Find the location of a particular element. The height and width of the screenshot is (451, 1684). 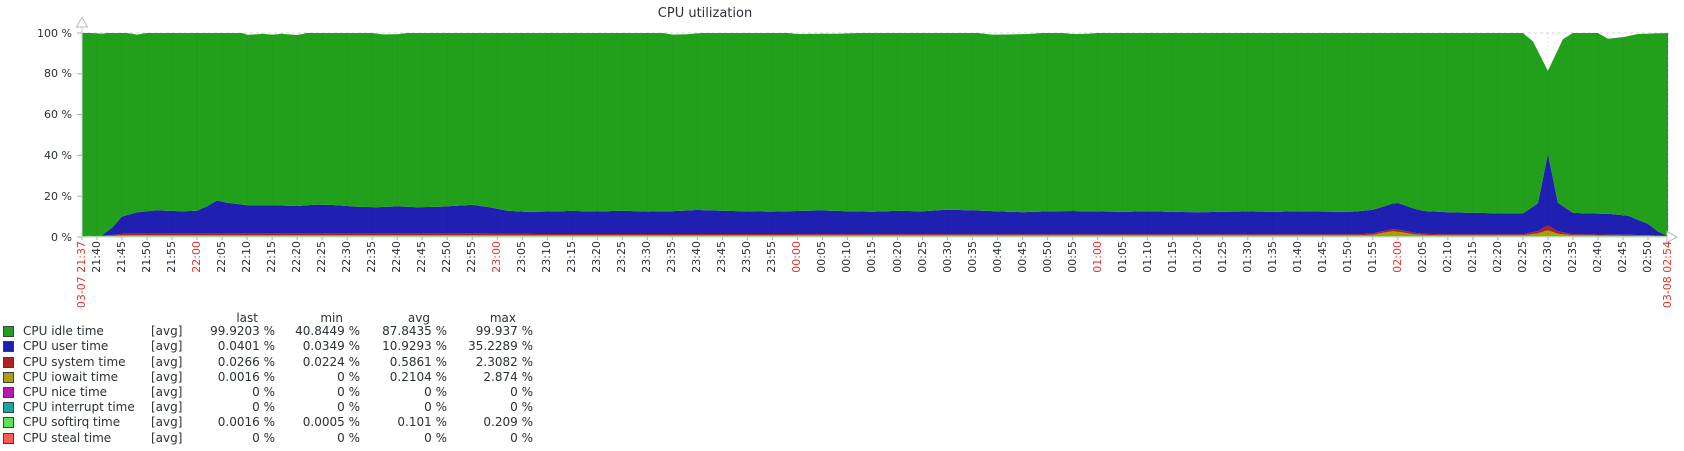

x-axis-label: 00:15 is located at coordinates (872, 257).